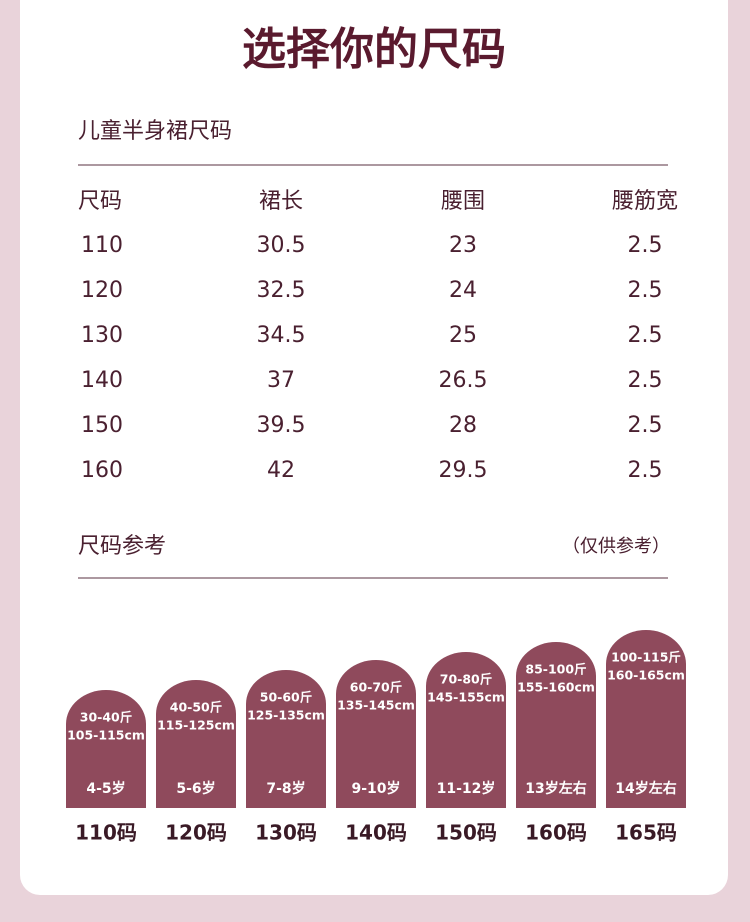 The height and width of the screenshot is (922, 750). What do you see at coordinates (463, 335) in the screenshot?
I see `table-cell: 25` at bounding box center [463, 335].